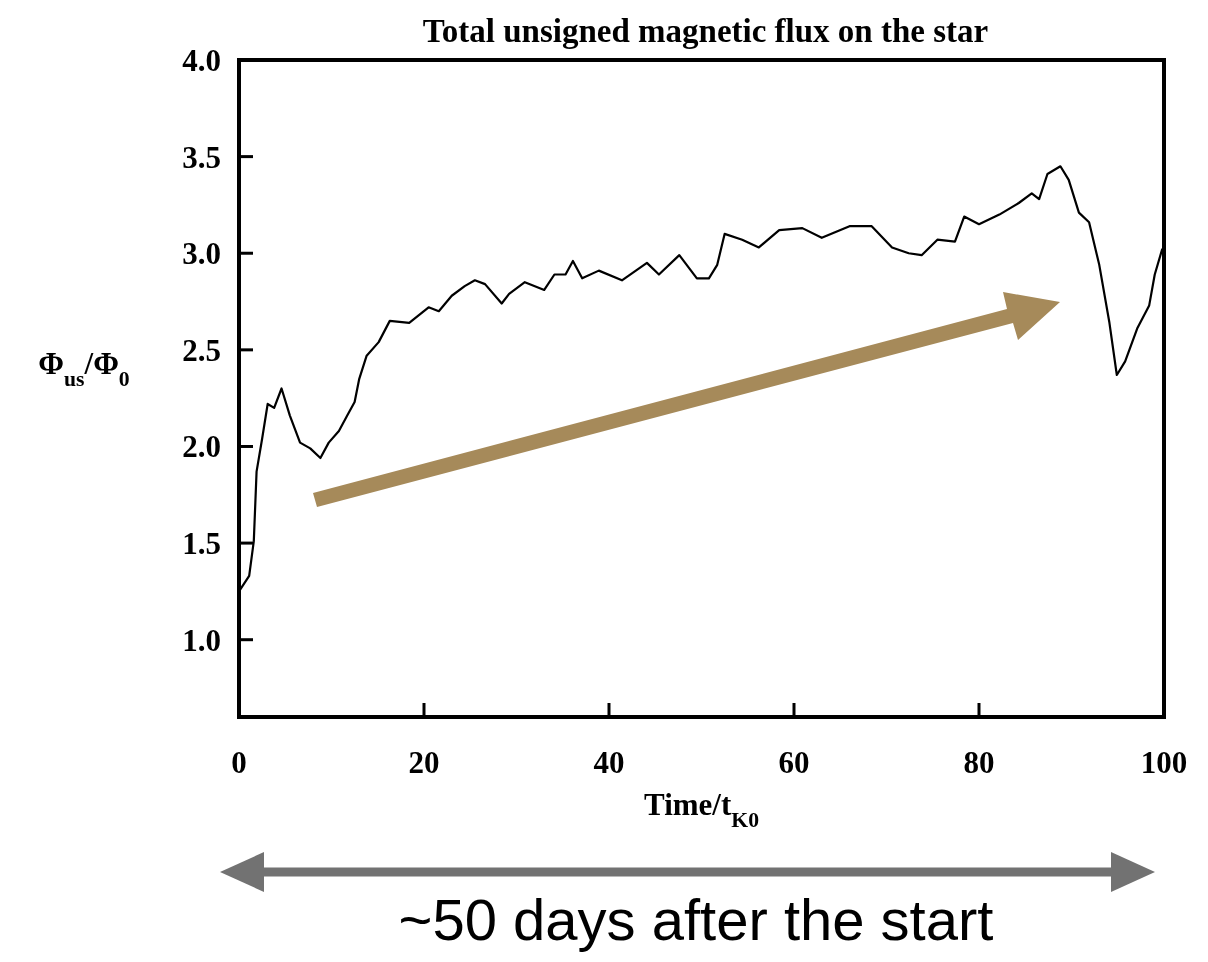 The width and height of the screenshot is (1208, 962). Describe the element at coordinates (609, 762) in the screenshot. I see `x-tick-label: 40` at that location.